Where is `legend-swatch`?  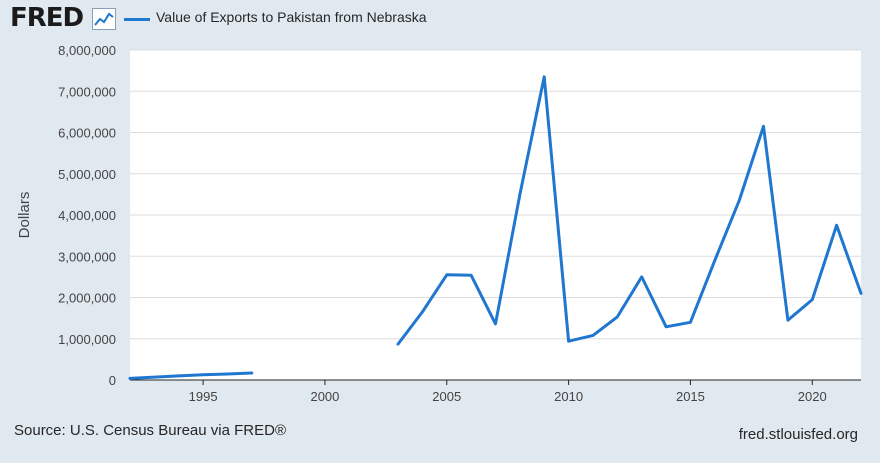 legend-swatch is located at coordinates (137, 19).